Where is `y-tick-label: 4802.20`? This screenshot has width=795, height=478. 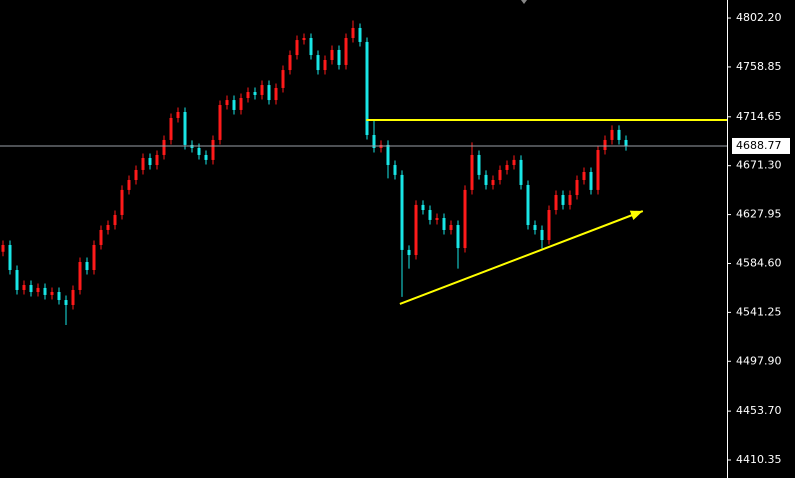 y-tick-label: 4802.20 is located at coordinates (759, 17).